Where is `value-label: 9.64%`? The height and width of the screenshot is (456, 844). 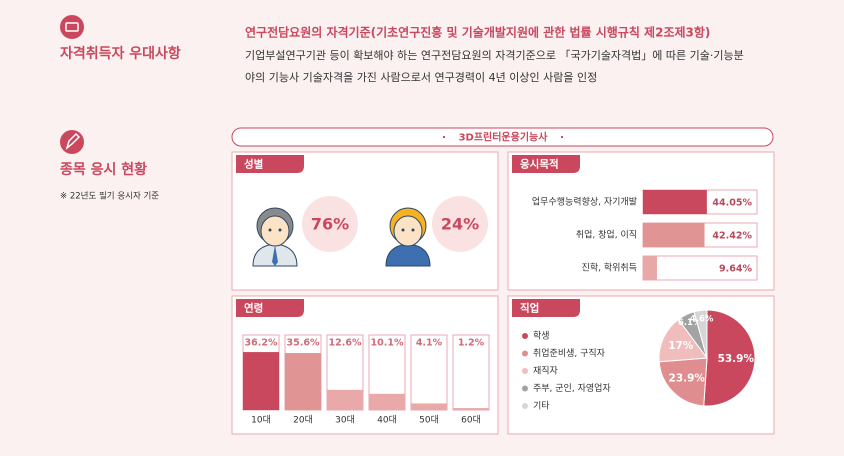 value-label: 9.64% is located at coordinates (735, 269).